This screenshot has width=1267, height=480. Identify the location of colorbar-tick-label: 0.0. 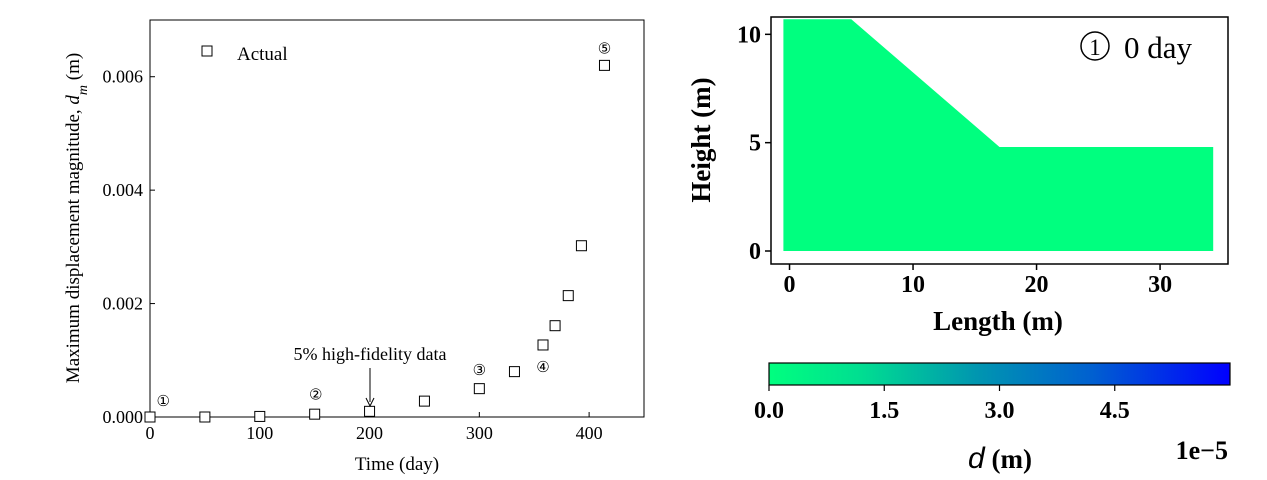
(769, 411).